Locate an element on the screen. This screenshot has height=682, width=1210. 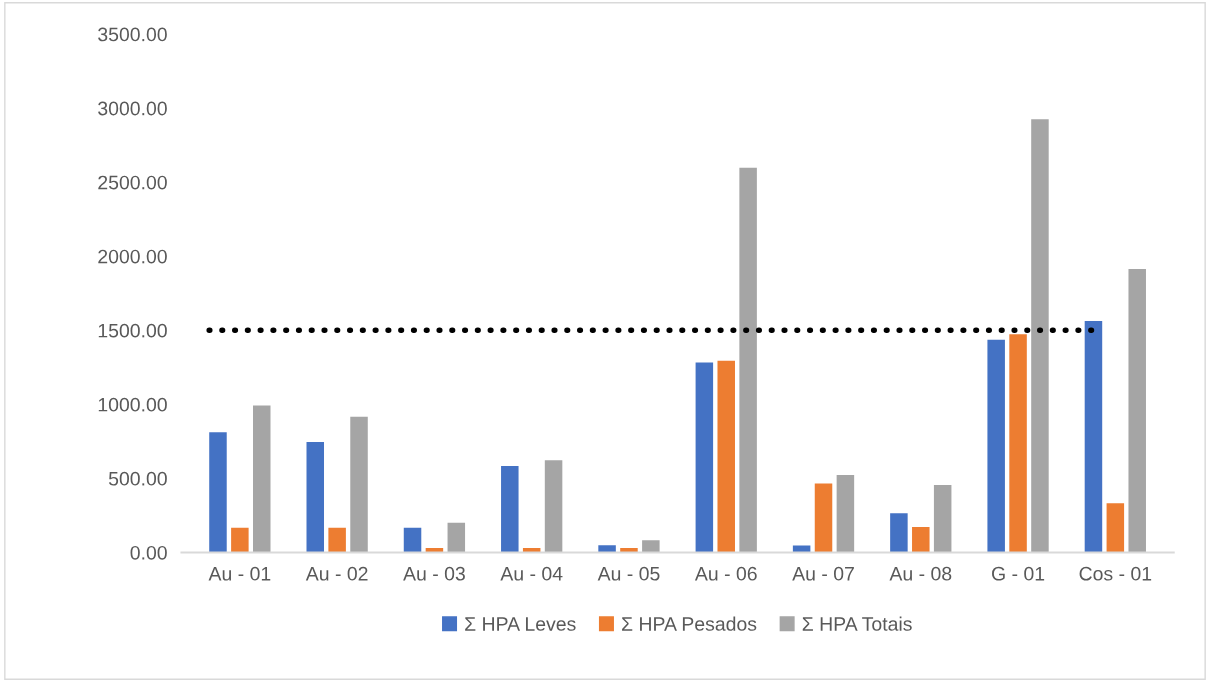
y-tick-label: 3000.00 is located at coordinates (132, 108).